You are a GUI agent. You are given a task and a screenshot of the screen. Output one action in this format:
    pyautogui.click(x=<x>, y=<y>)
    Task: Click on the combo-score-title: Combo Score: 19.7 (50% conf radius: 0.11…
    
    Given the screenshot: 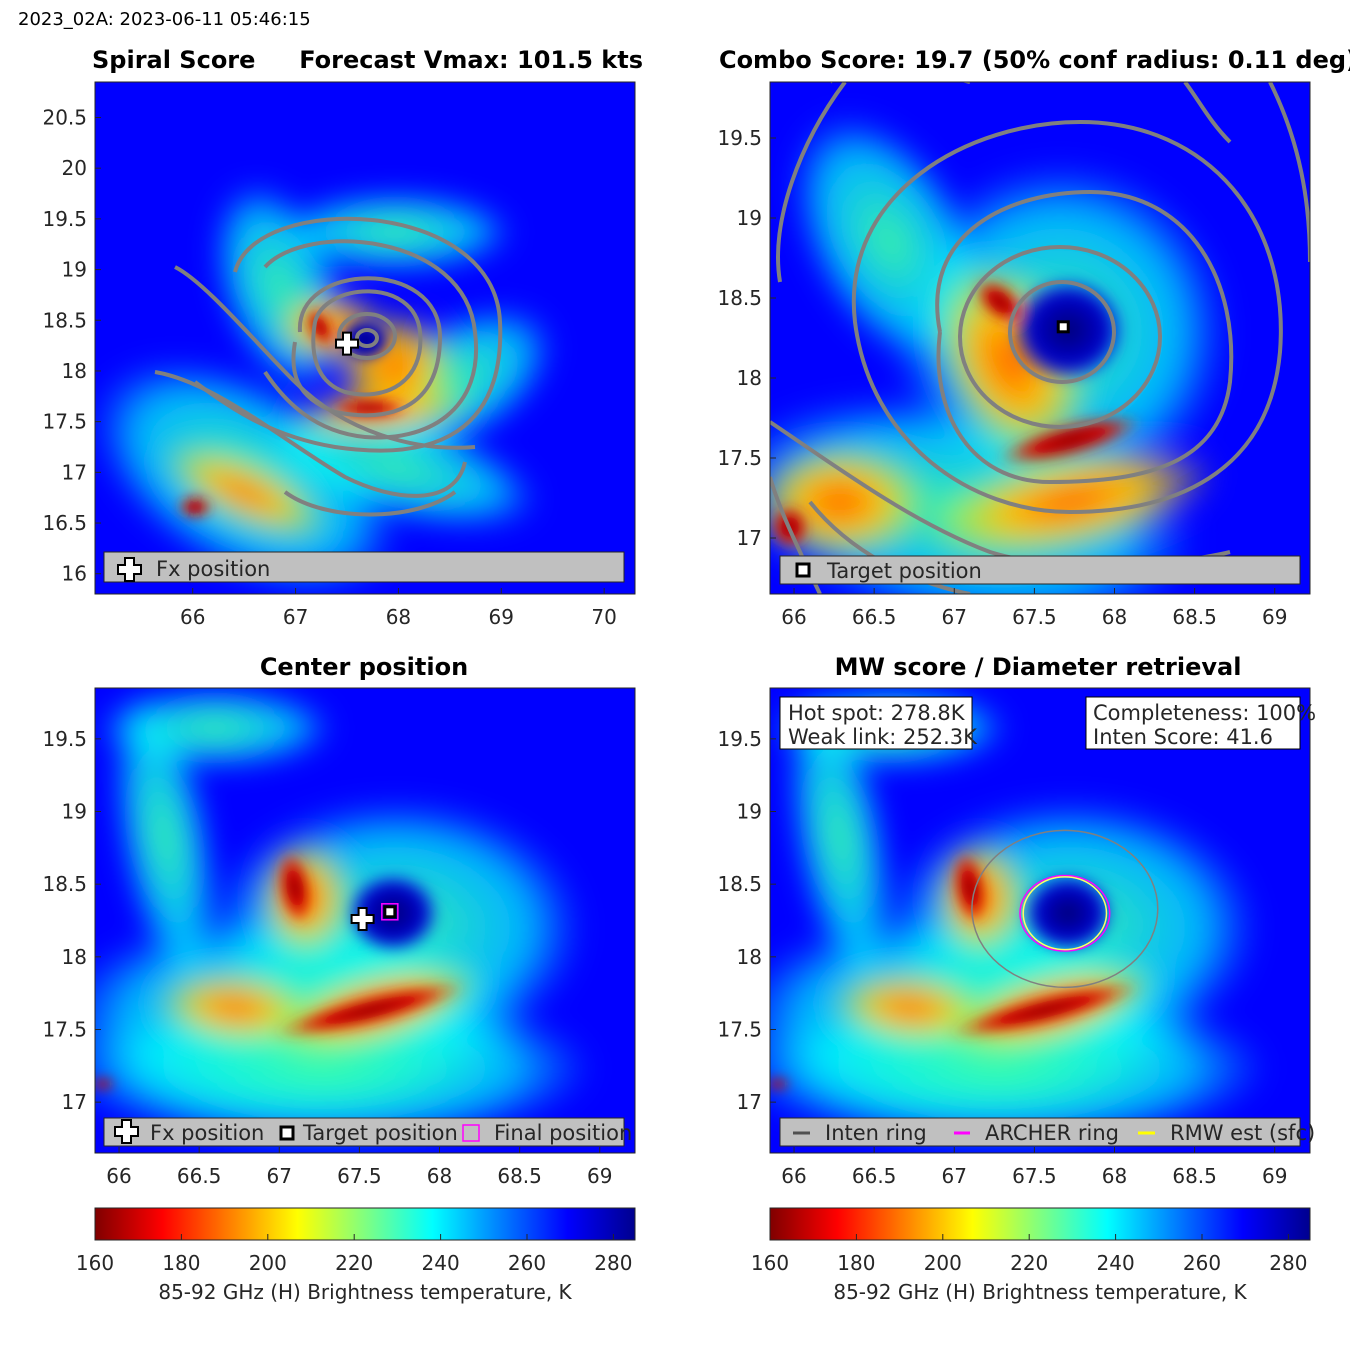 What is the action you would take?
    pyautogui.click(x=1034, y=60)
    